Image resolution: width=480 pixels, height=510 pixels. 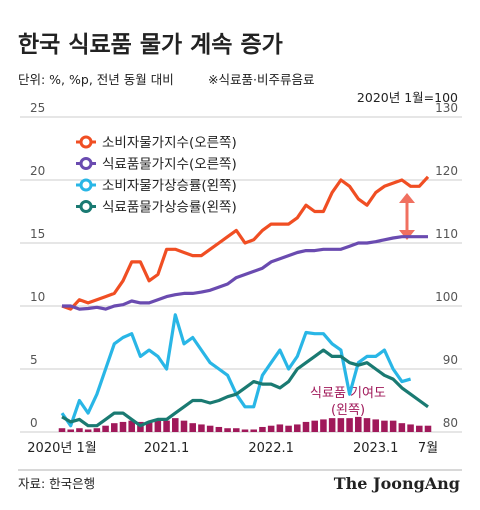 I want to click on note: ※식료품·비주류음료, so click(x=261, y=79).